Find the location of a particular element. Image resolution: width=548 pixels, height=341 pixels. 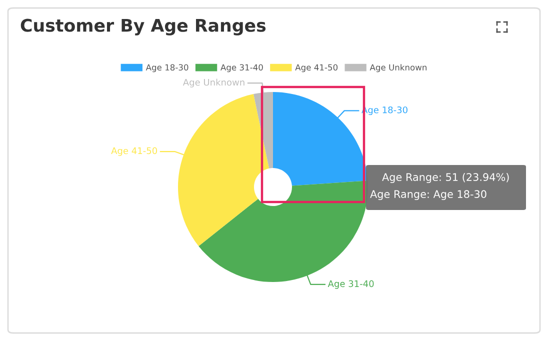

text: Age Range: Age 18-30 is located at coordinates (428, 195).